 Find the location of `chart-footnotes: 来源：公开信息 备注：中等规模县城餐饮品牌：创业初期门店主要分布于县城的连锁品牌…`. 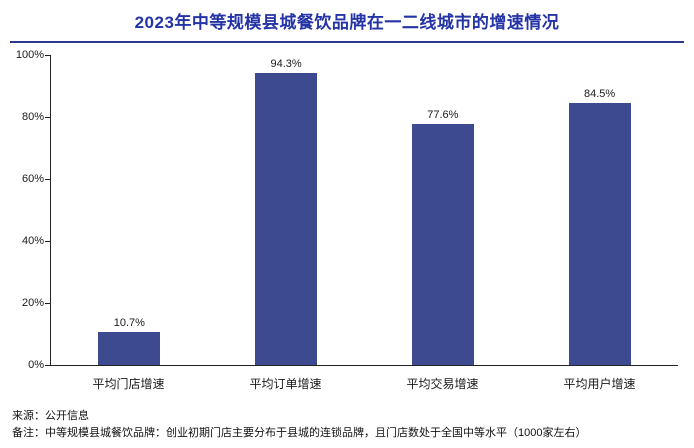

chart-footnotes: 来源：公开信息 备注：中等规模县城餐饮品牌：创业初期门店主要分布于县城的连锁品牌… is located at coordinates (347, 425).